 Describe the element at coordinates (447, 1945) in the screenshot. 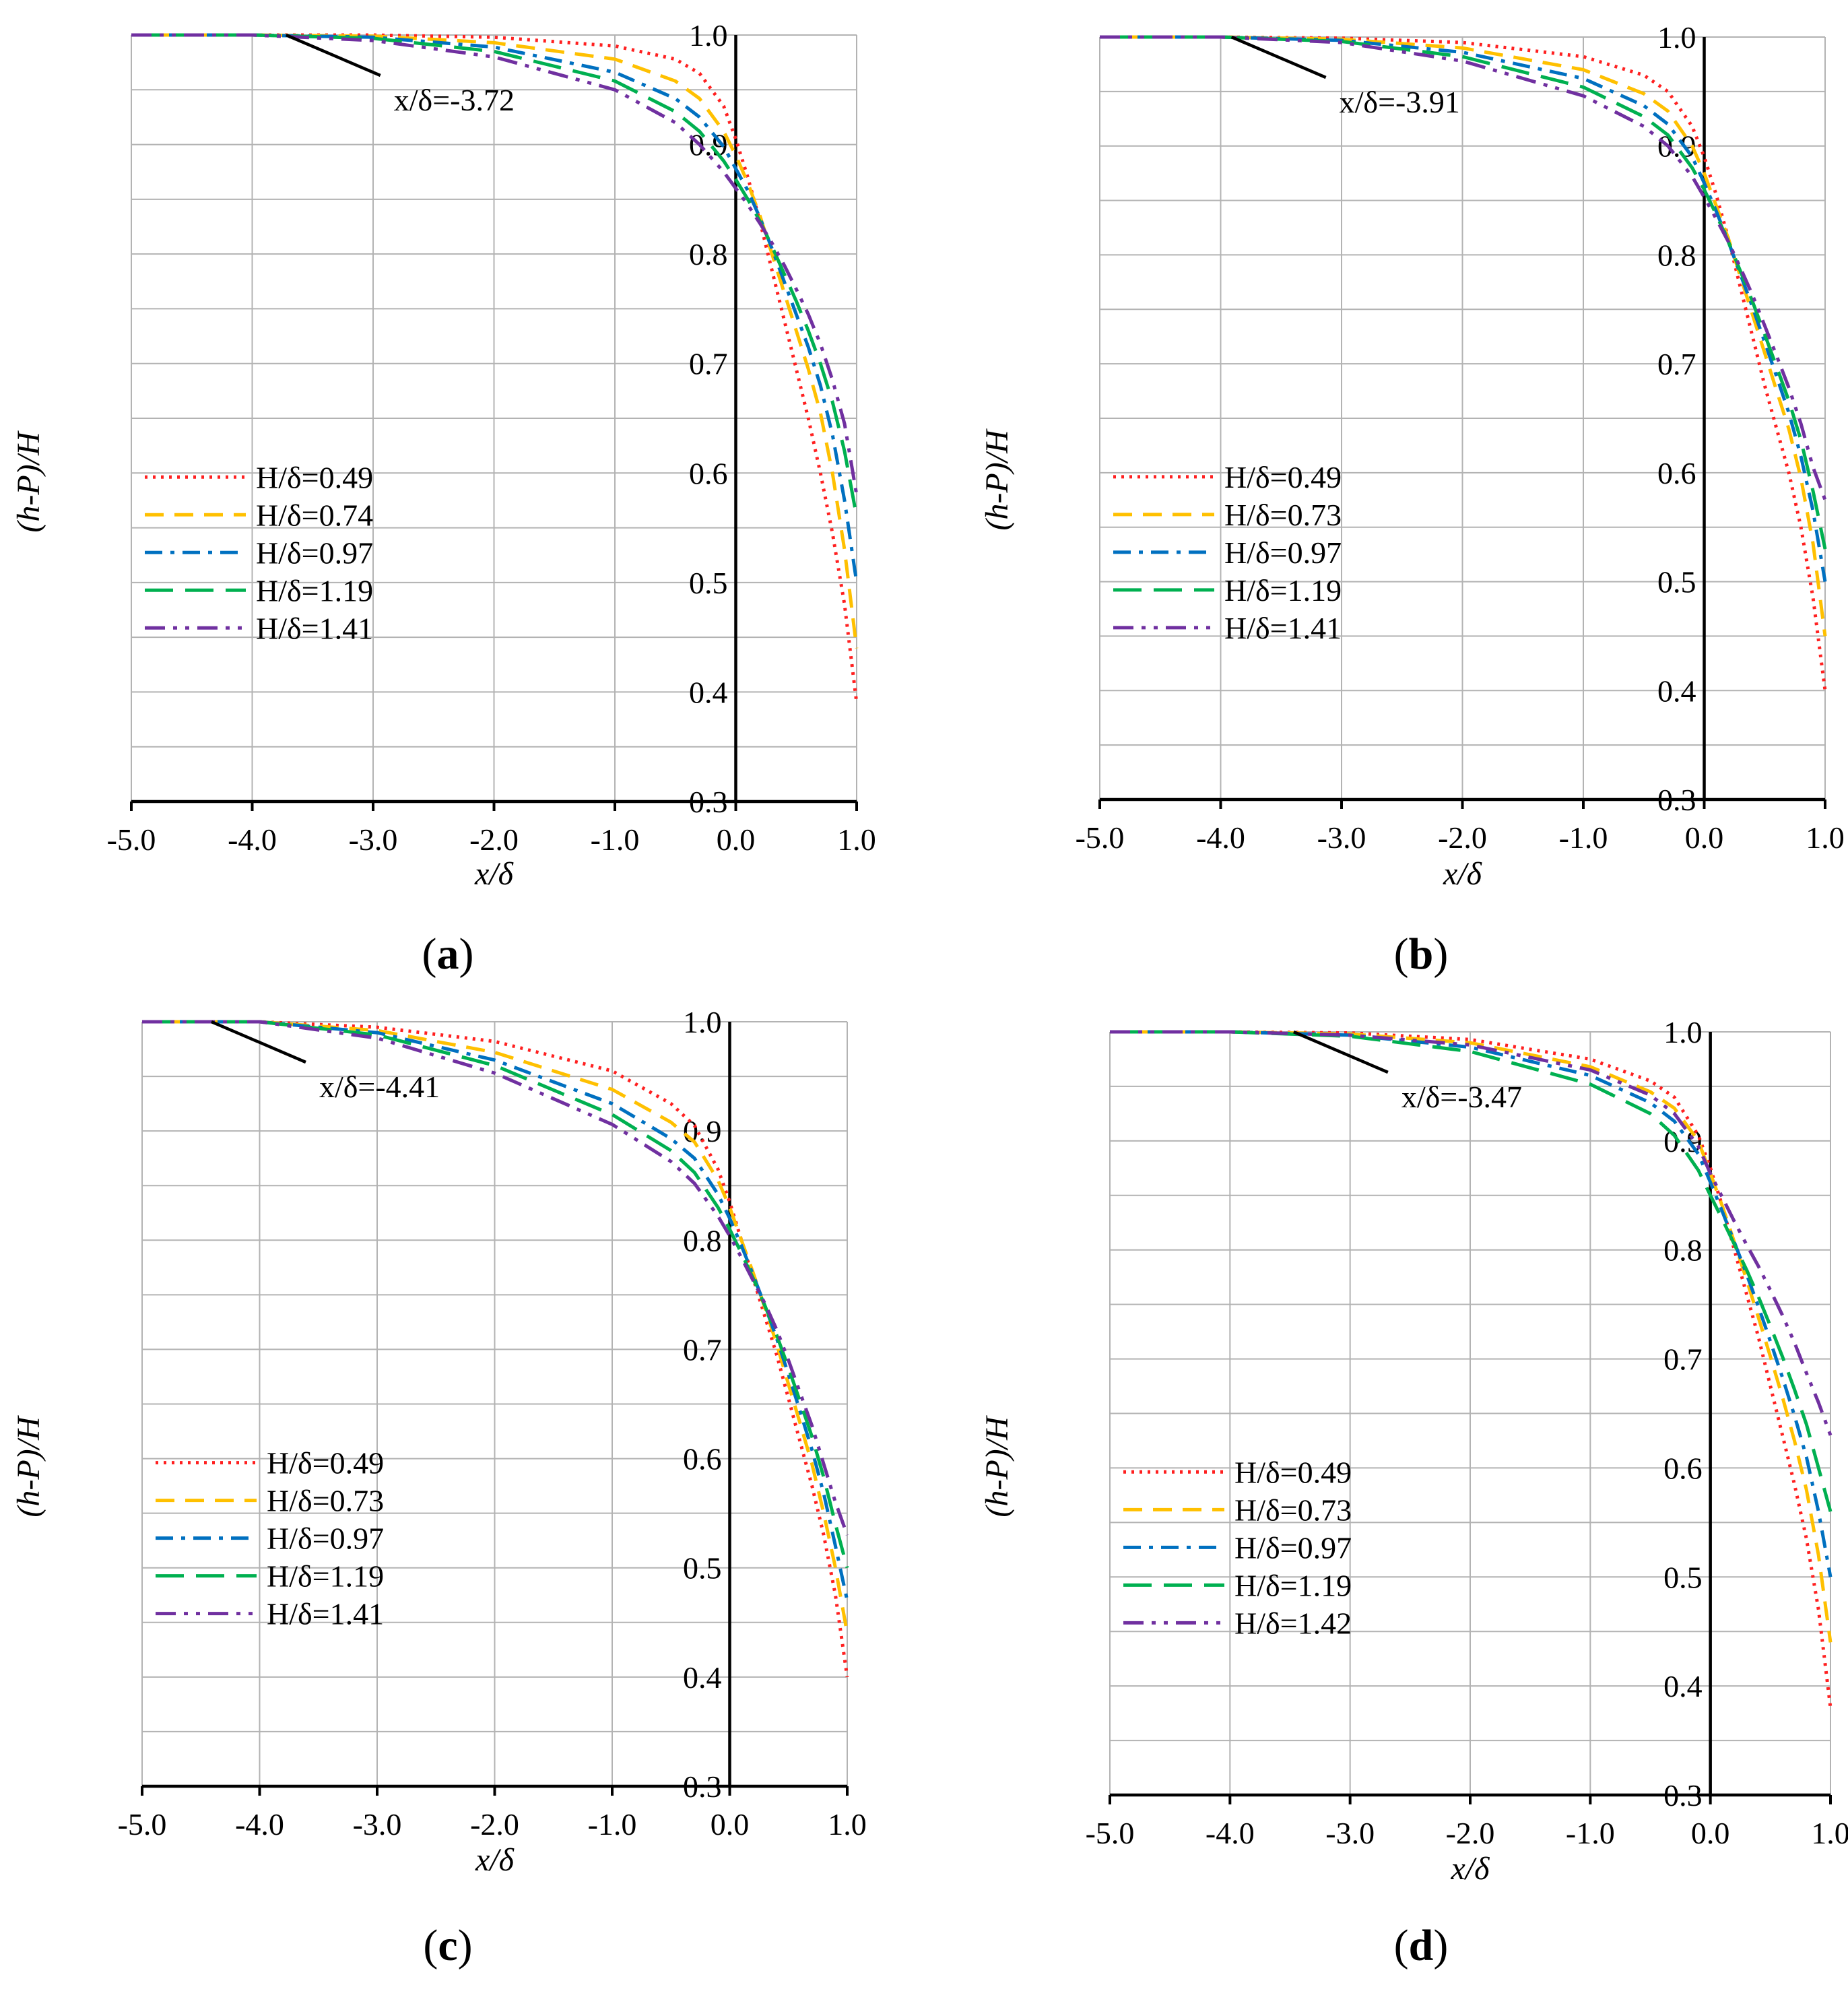

I see `panel-label: (c)` at that location.